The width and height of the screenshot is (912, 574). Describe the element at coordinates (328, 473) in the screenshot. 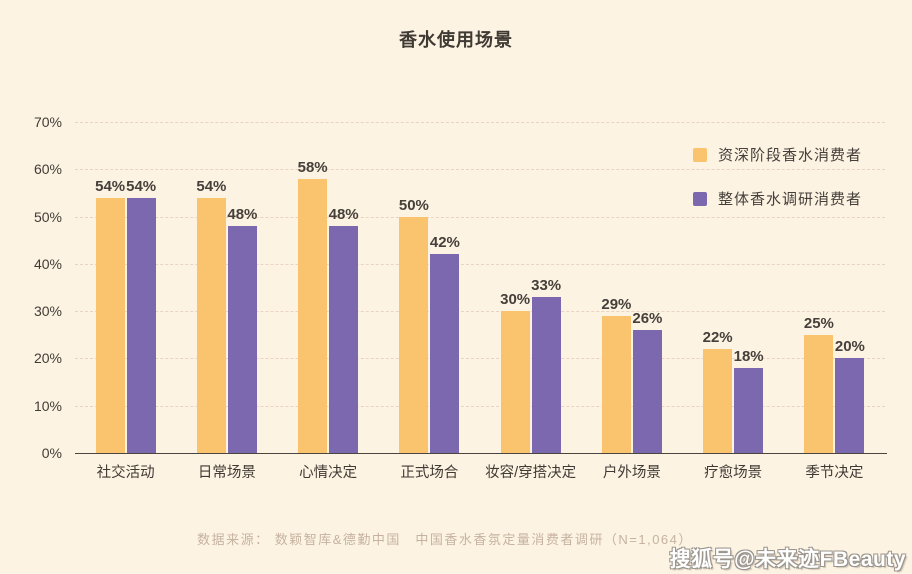

I see `category-label: 心情决定` at that location.